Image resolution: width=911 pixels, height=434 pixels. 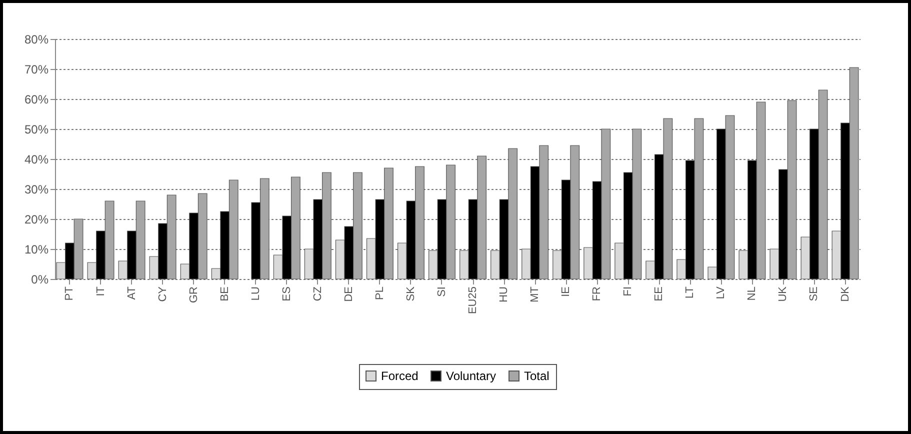 What do you see at coordinates (162, 294) in the screenshot?
I see `x-tick-label: CY` at bounding box center [162, 294].